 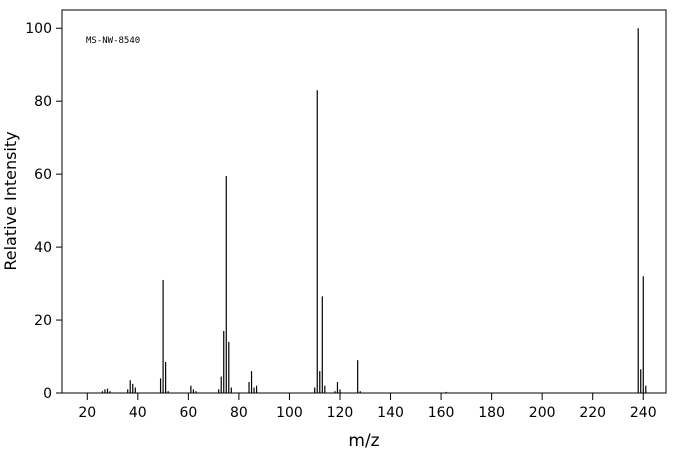 What do you see at coordinates (239, 413) in the screenshot?
I see `x-tick-label: 80` at bounding box center [239, 413].